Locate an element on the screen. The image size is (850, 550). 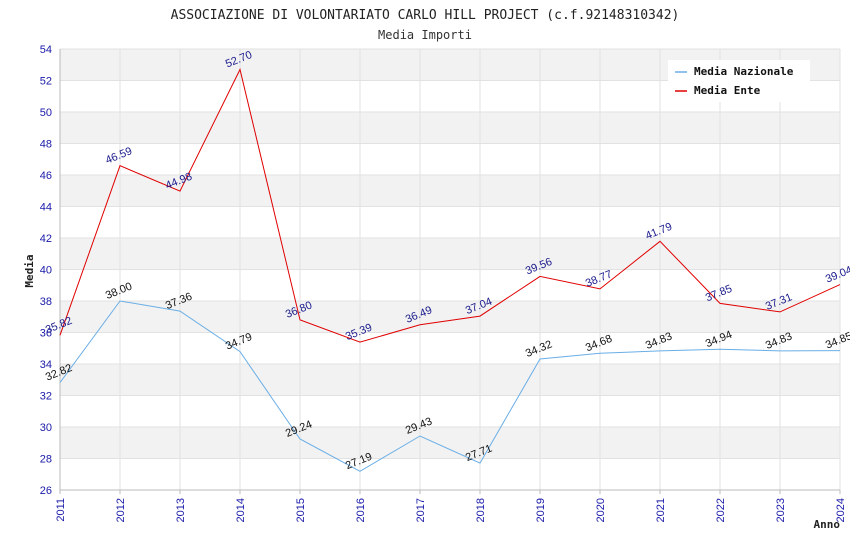
y-tick-label: 32 is located at coordinates (46, 397).